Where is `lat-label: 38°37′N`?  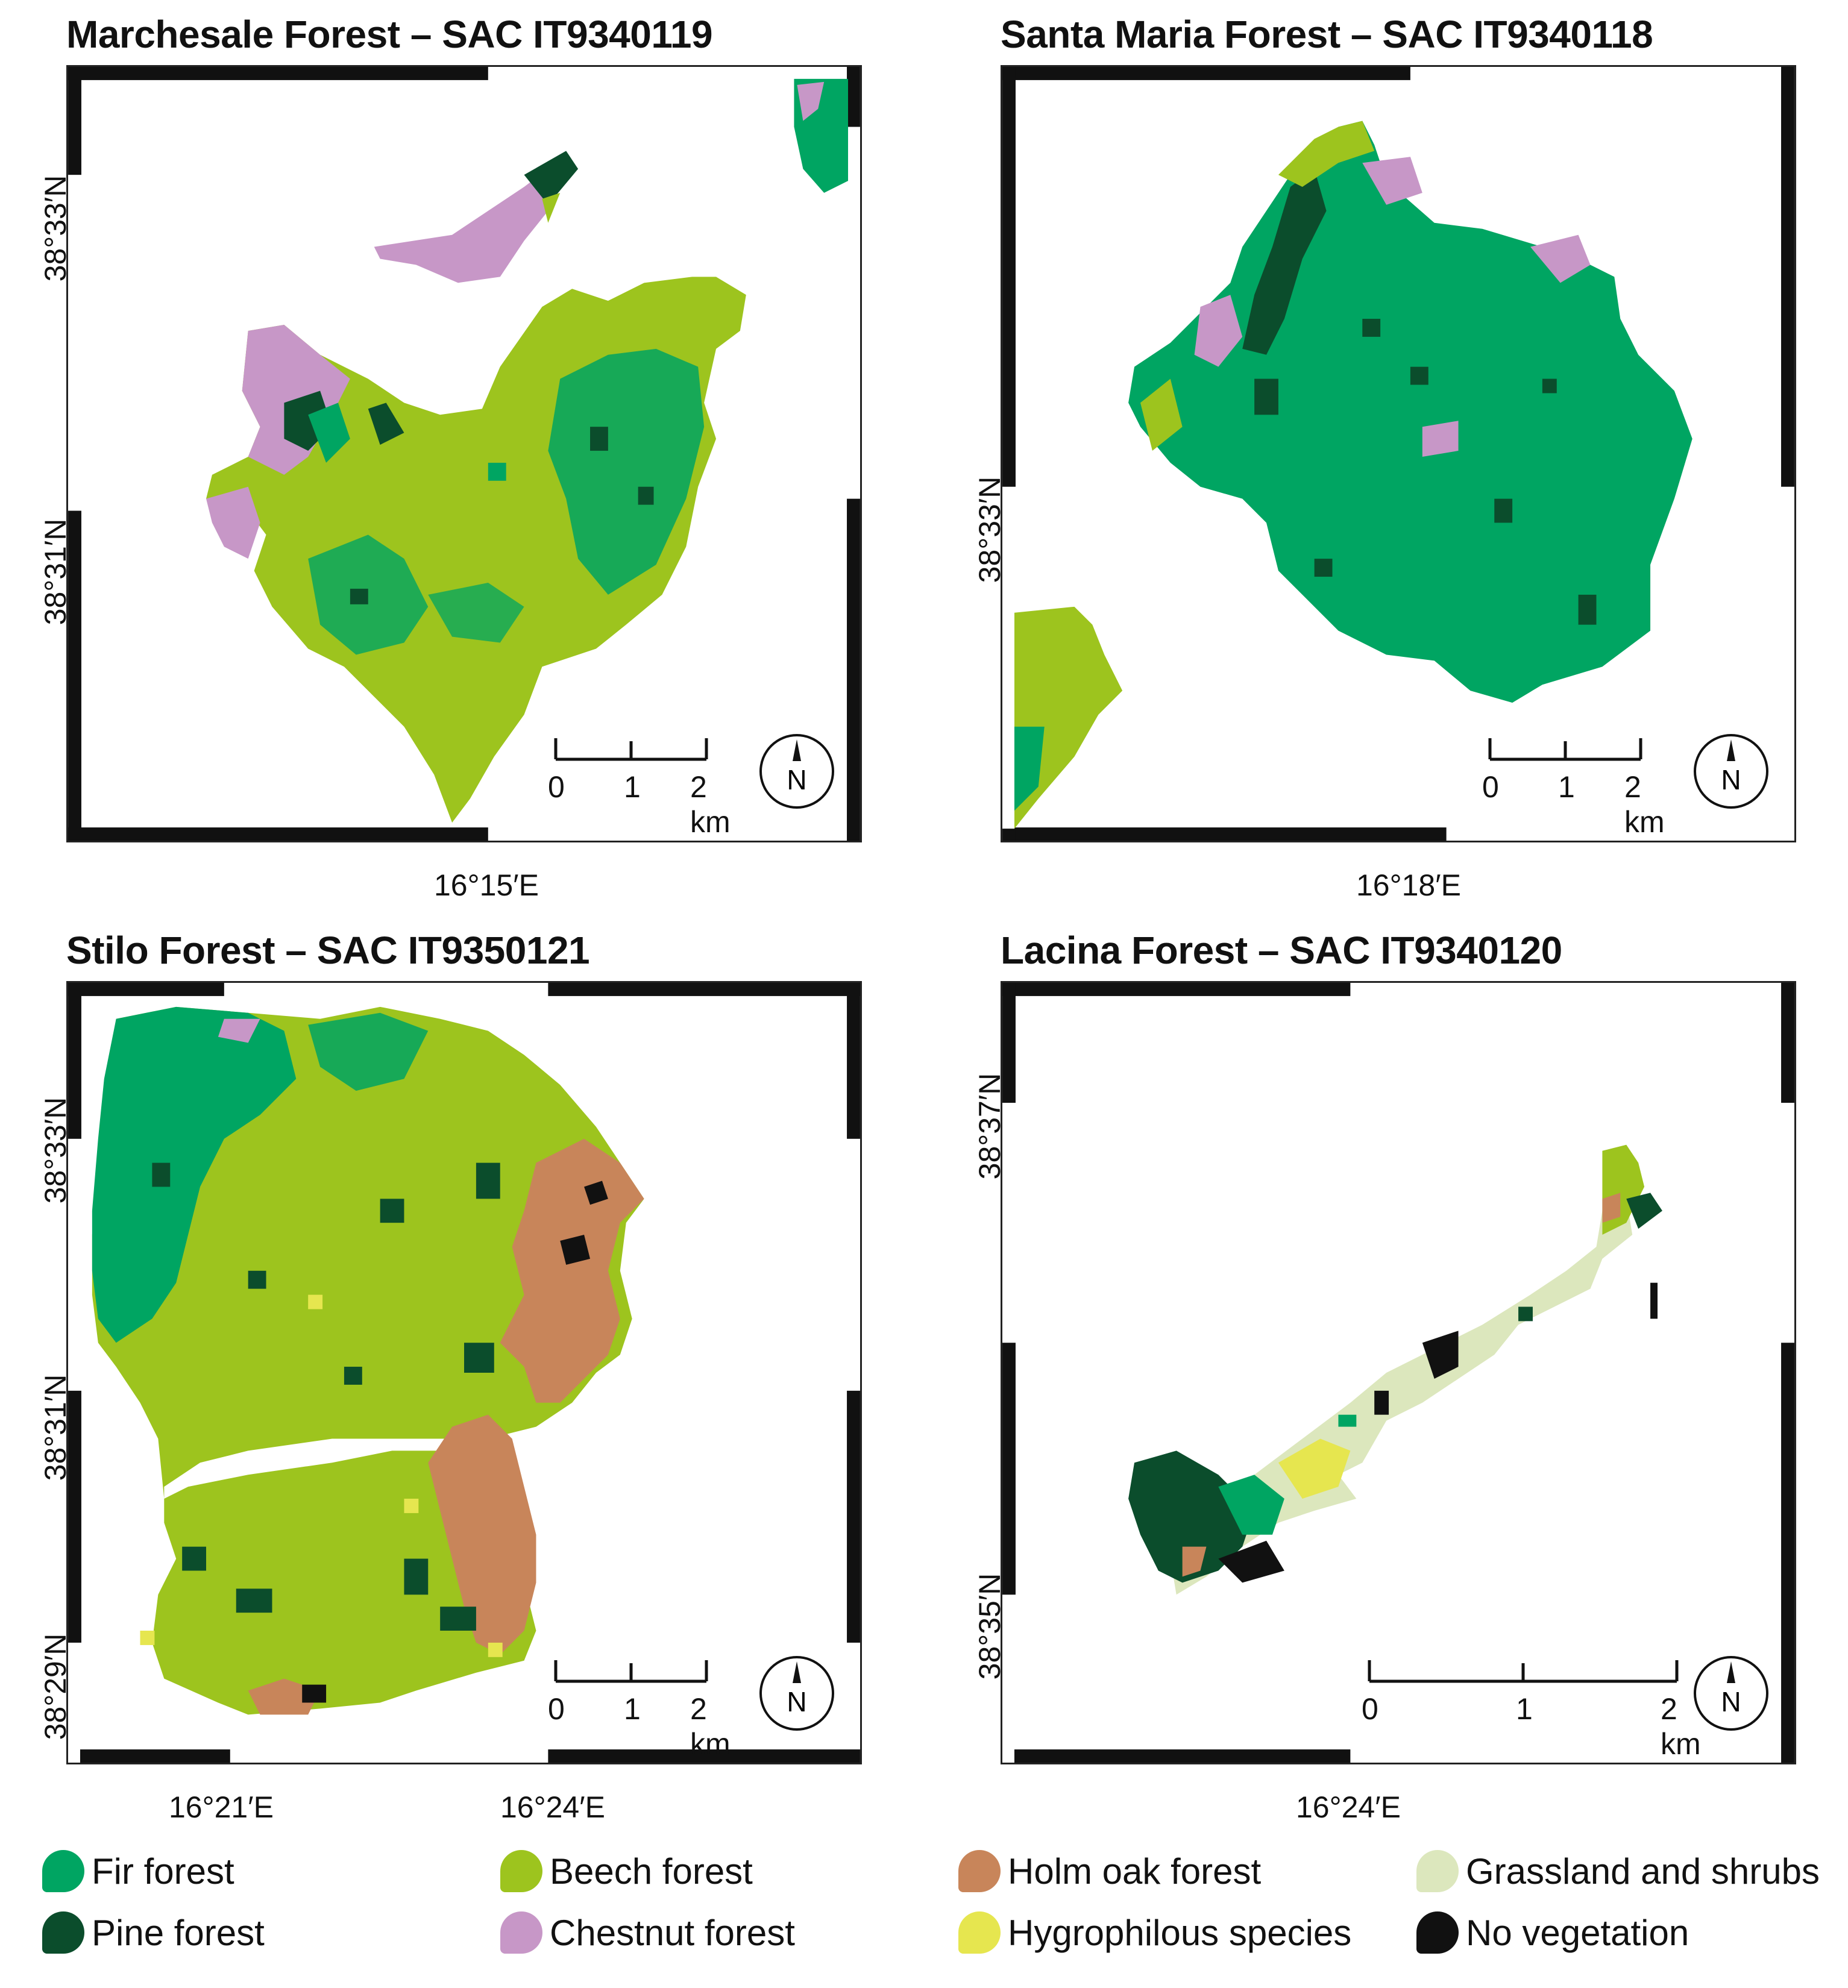
lat-label: 38°37′N is located at coordinates (990, 1126).